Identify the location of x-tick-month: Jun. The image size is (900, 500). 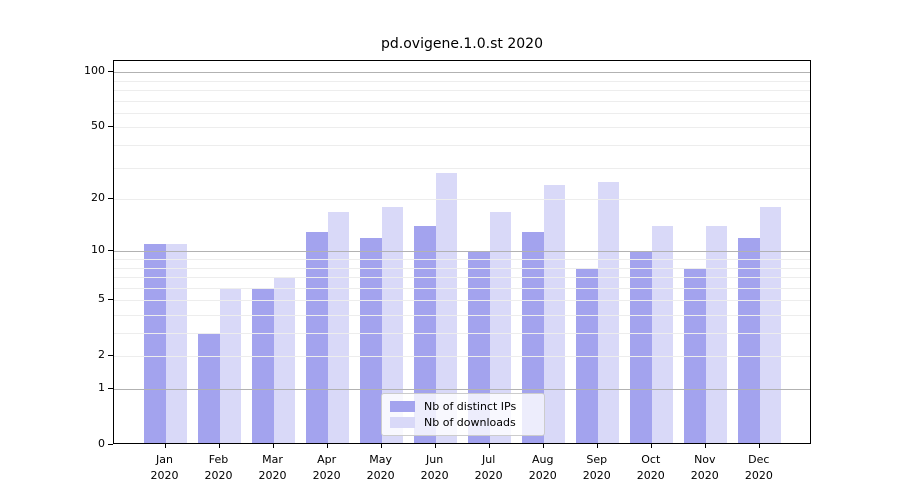
(435, 459).